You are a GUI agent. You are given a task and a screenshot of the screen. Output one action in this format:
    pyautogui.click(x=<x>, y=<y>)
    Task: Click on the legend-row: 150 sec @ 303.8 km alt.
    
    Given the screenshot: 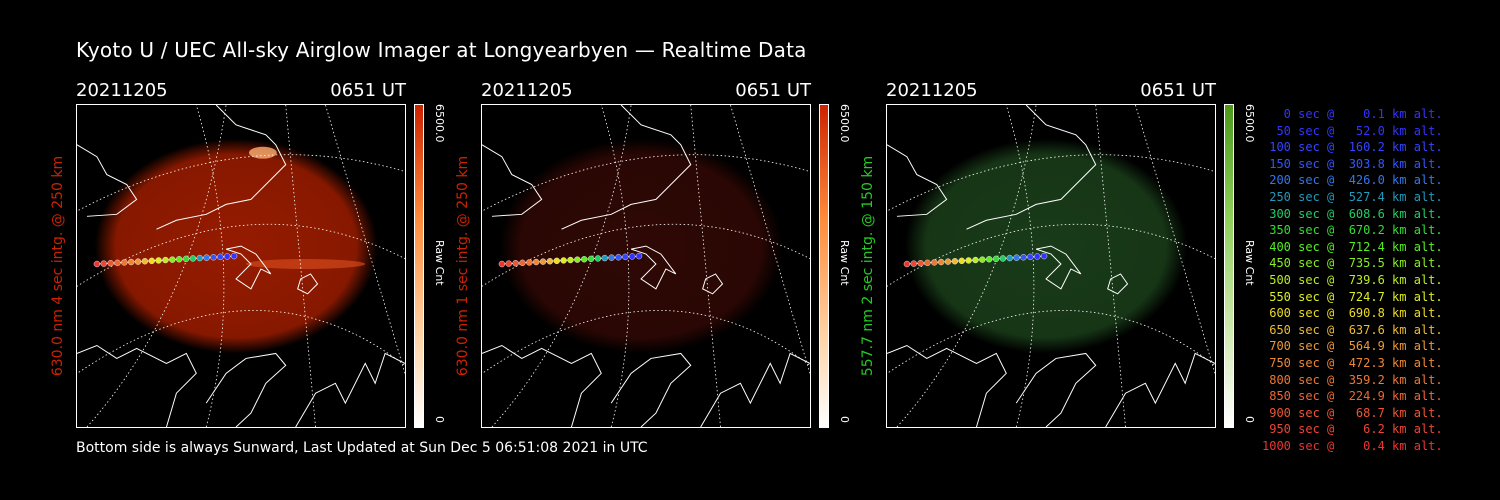 What is the action you would take?
    pyautogui.click(x=1352, y=163)
    